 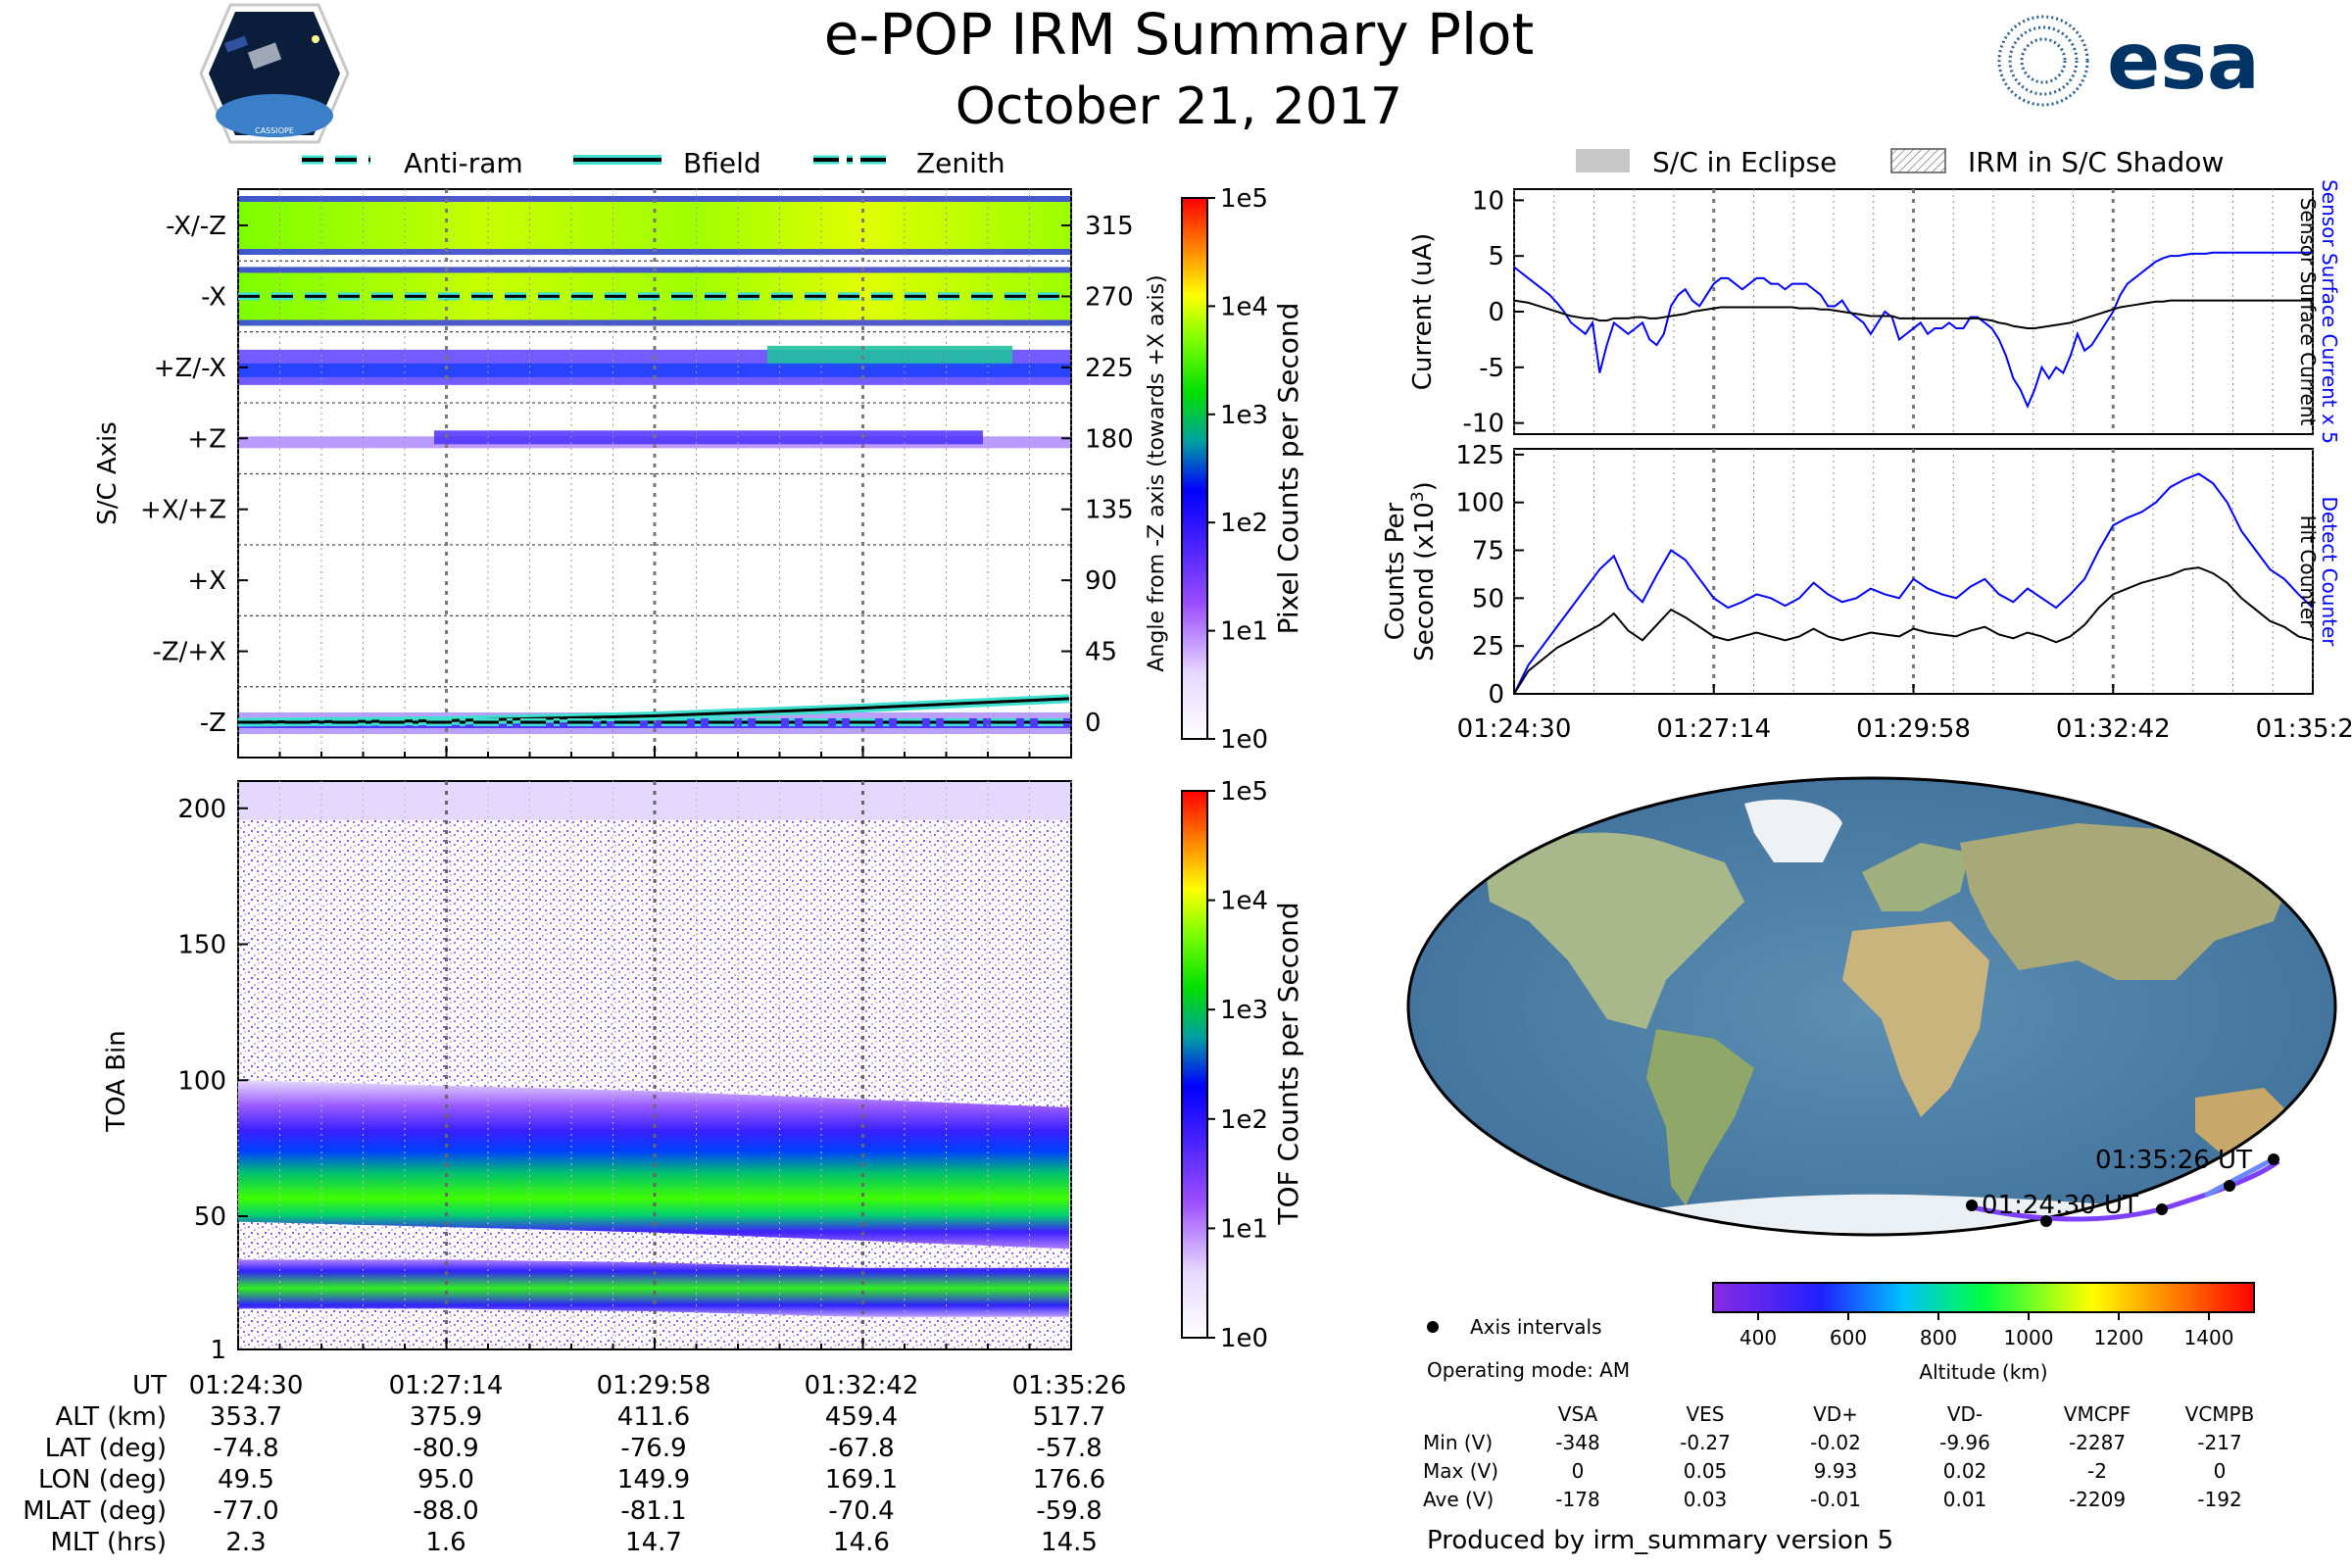 I want to click on pixel-rtick-label: 225, so click(x=1109, y=368).